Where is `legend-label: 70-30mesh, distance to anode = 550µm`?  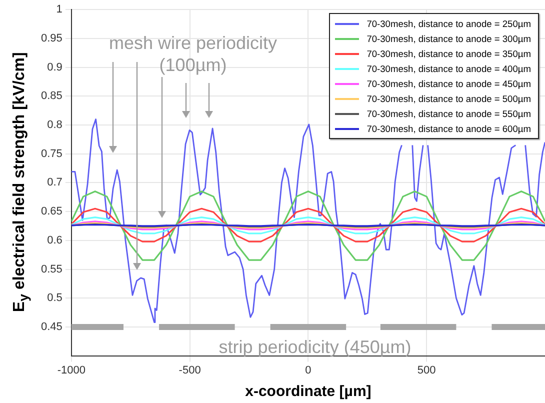 legend-label: 70-30mesh, distance to anode = 550µm is located at coordinates (448, 113).